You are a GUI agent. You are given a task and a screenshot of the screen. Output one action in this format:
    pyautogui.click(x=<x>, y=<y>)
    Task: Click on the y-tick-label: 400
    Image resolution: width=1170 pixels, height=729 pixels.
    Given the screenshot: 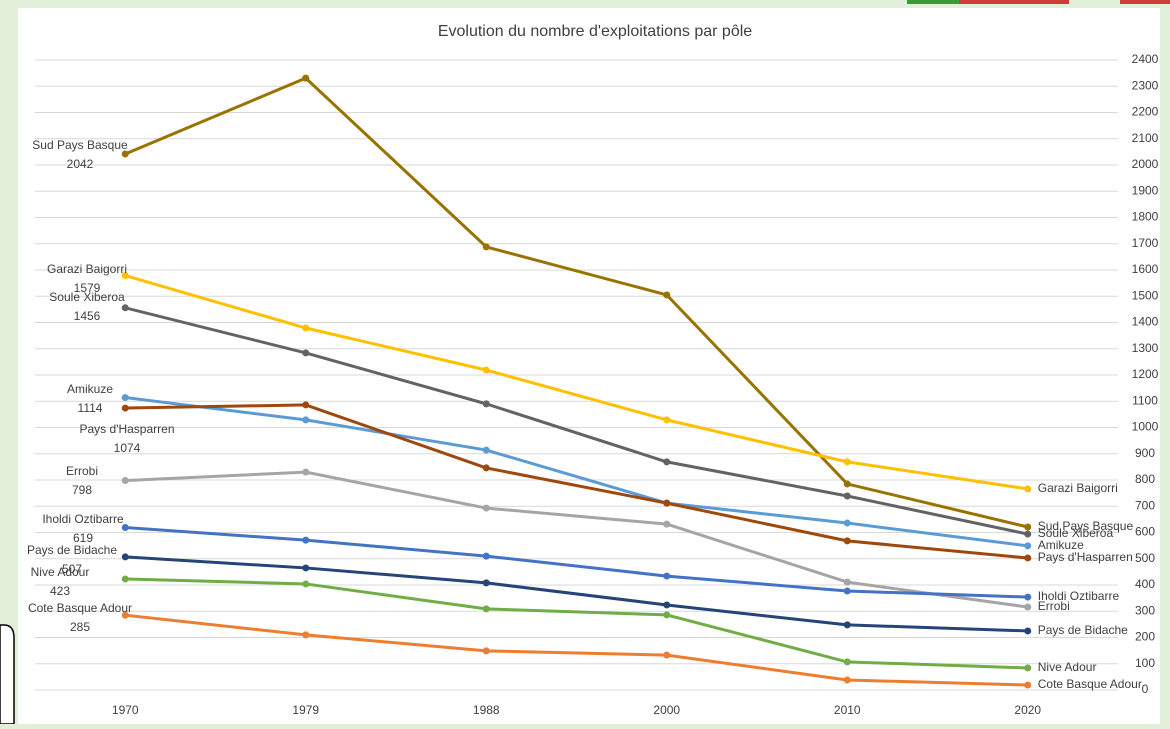 What is the action you would take?
    pyautogui.click(x=1145, y=584)
    